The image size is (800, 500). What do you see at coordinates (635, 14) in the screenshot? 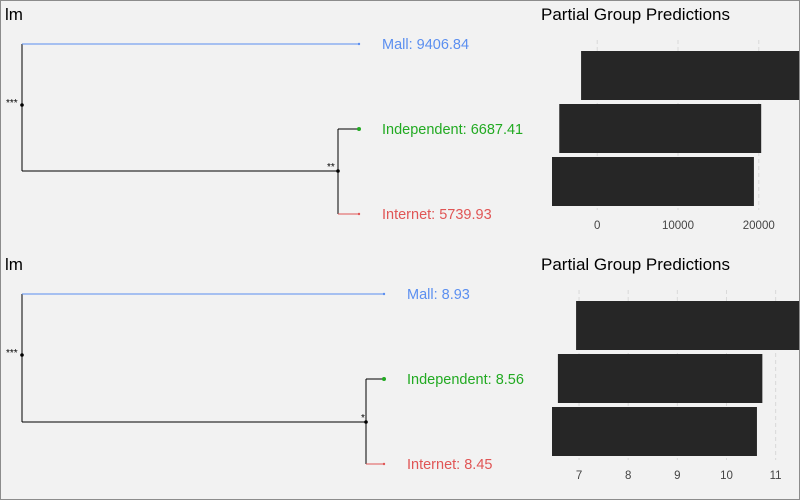
I see `group-predictions-top-title: Partial Group Predictions` at bounding box center [635, 14].